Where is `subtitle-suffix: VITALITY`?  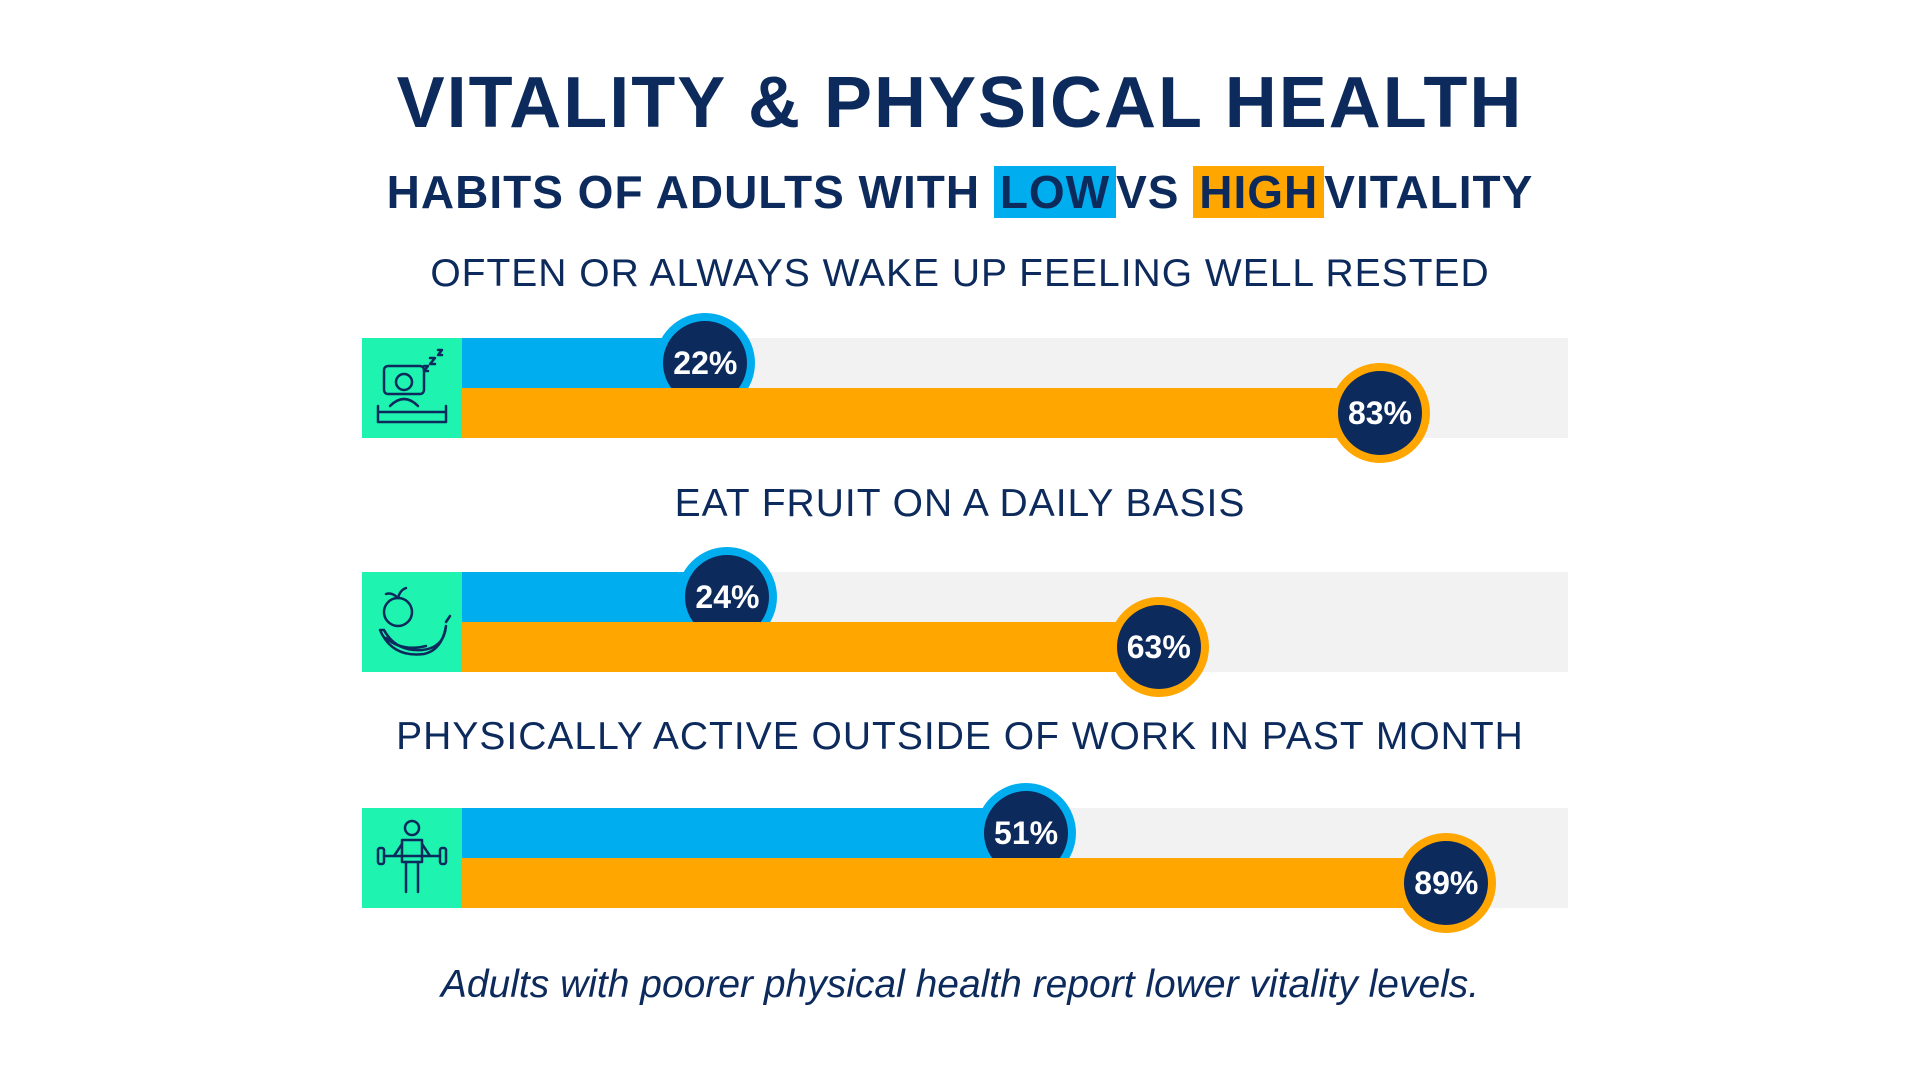
subtitle-suffix: VITALITY is located at coordinates (1429, 192).